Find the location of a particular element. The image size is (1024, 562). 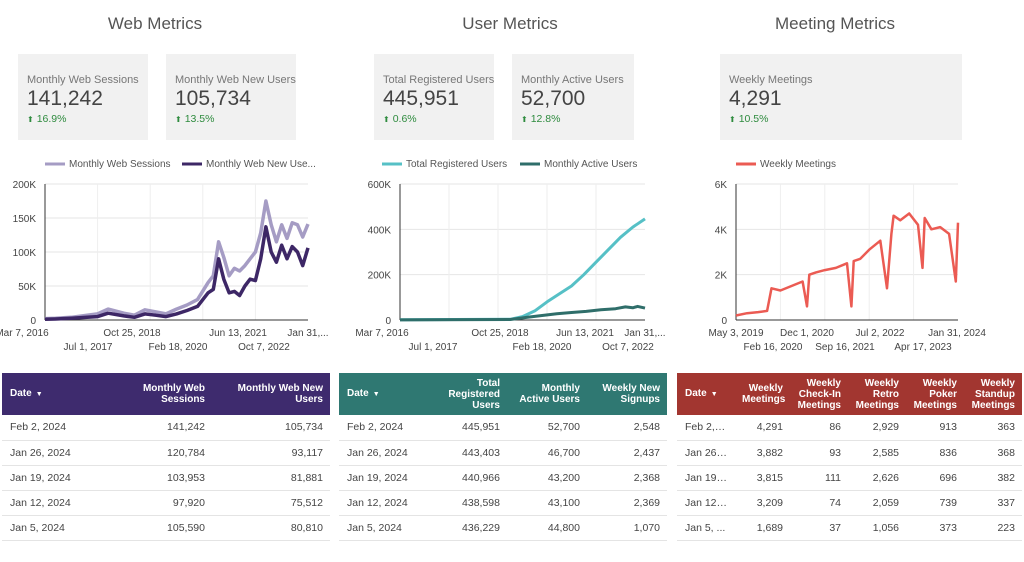

column-header: Weekly Meetings is located at coordinates (764, 394).